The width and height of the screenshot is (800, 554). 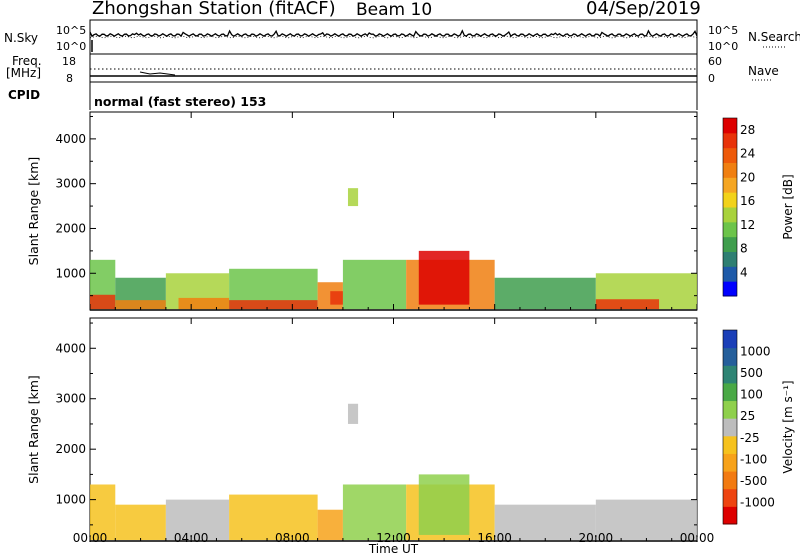 What do you see at coordinates (697, 538) in the screenshot?
I see `velocity-panel-xtick-label-6: 00:00` at bounding box center [697, 538].